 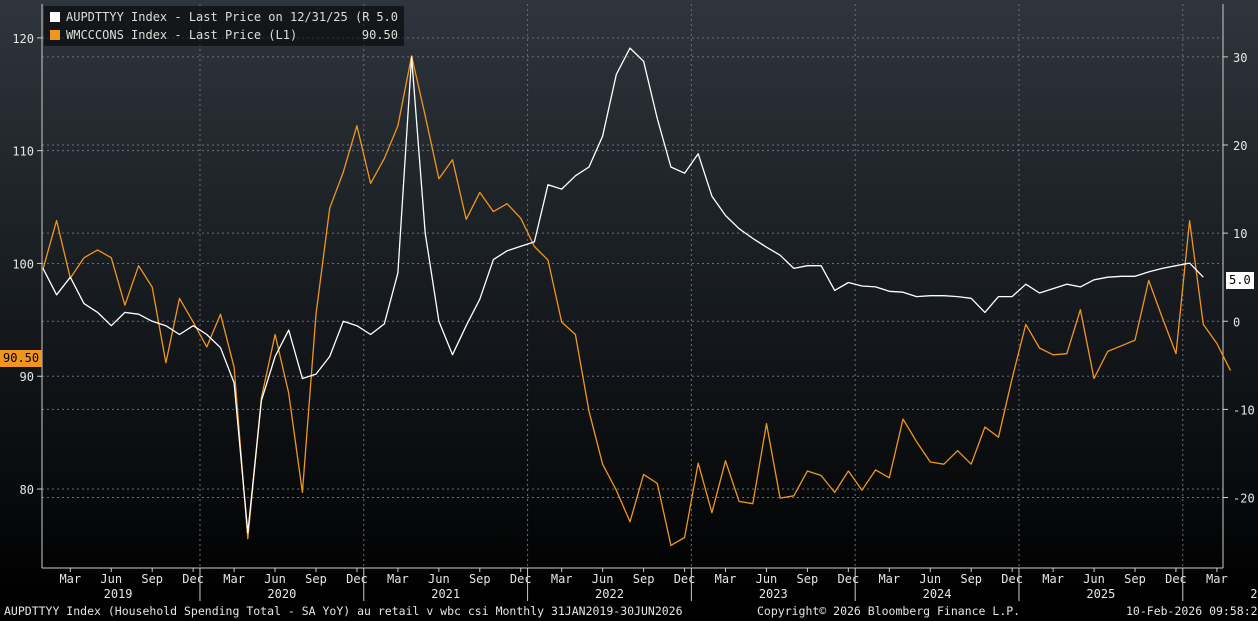 What do you see at coordinates (27, 377) in the screenshot?
I see `left-axis-tick-label: 90` at bounding box center [27, 377].